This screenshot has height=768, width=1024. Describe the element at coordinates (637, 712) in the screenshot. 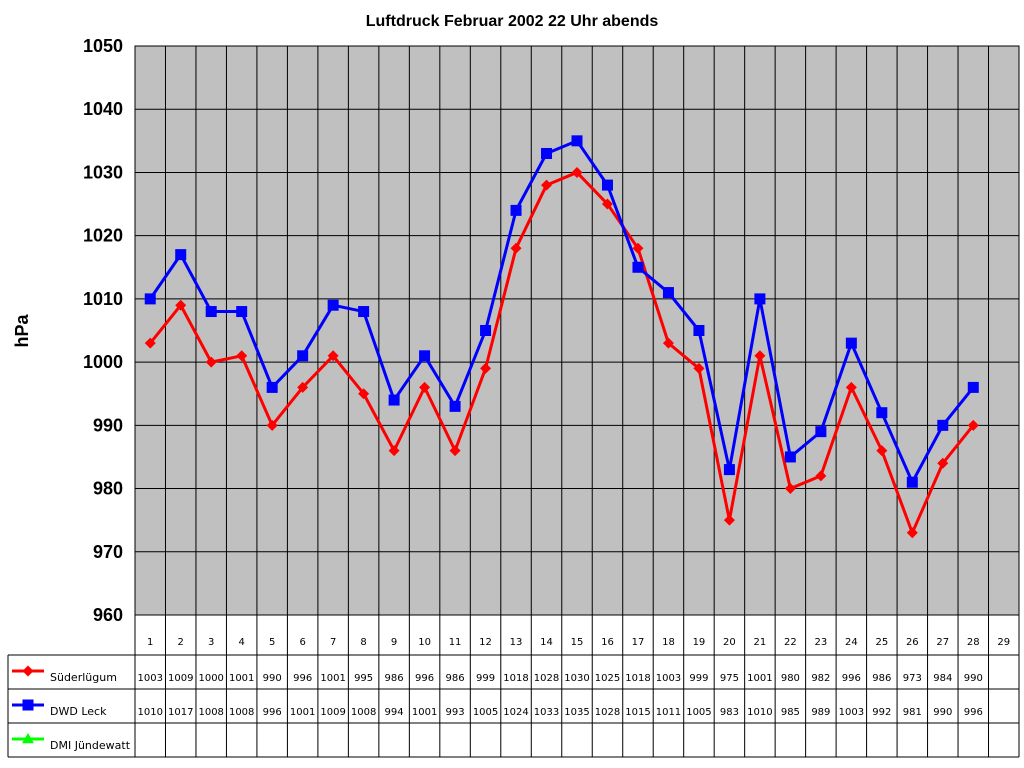

I see `data-table-cell: 1015` at that location.